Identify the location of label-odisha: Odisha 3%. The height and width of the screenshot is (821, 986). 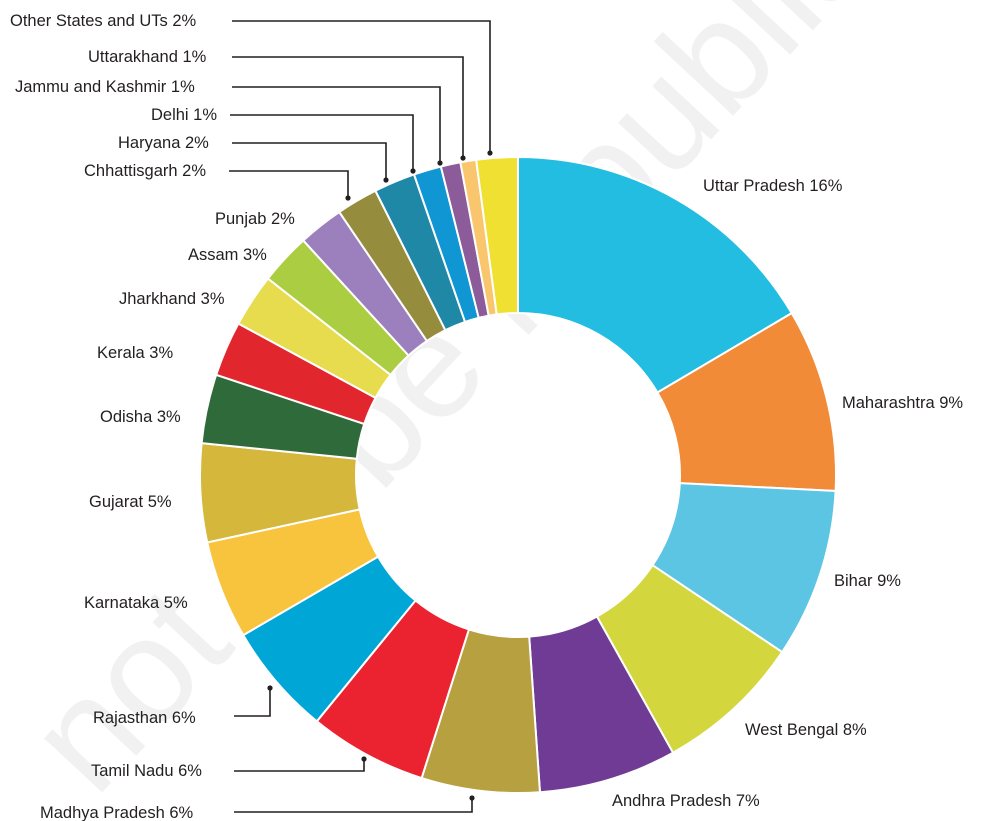
(140, 417).